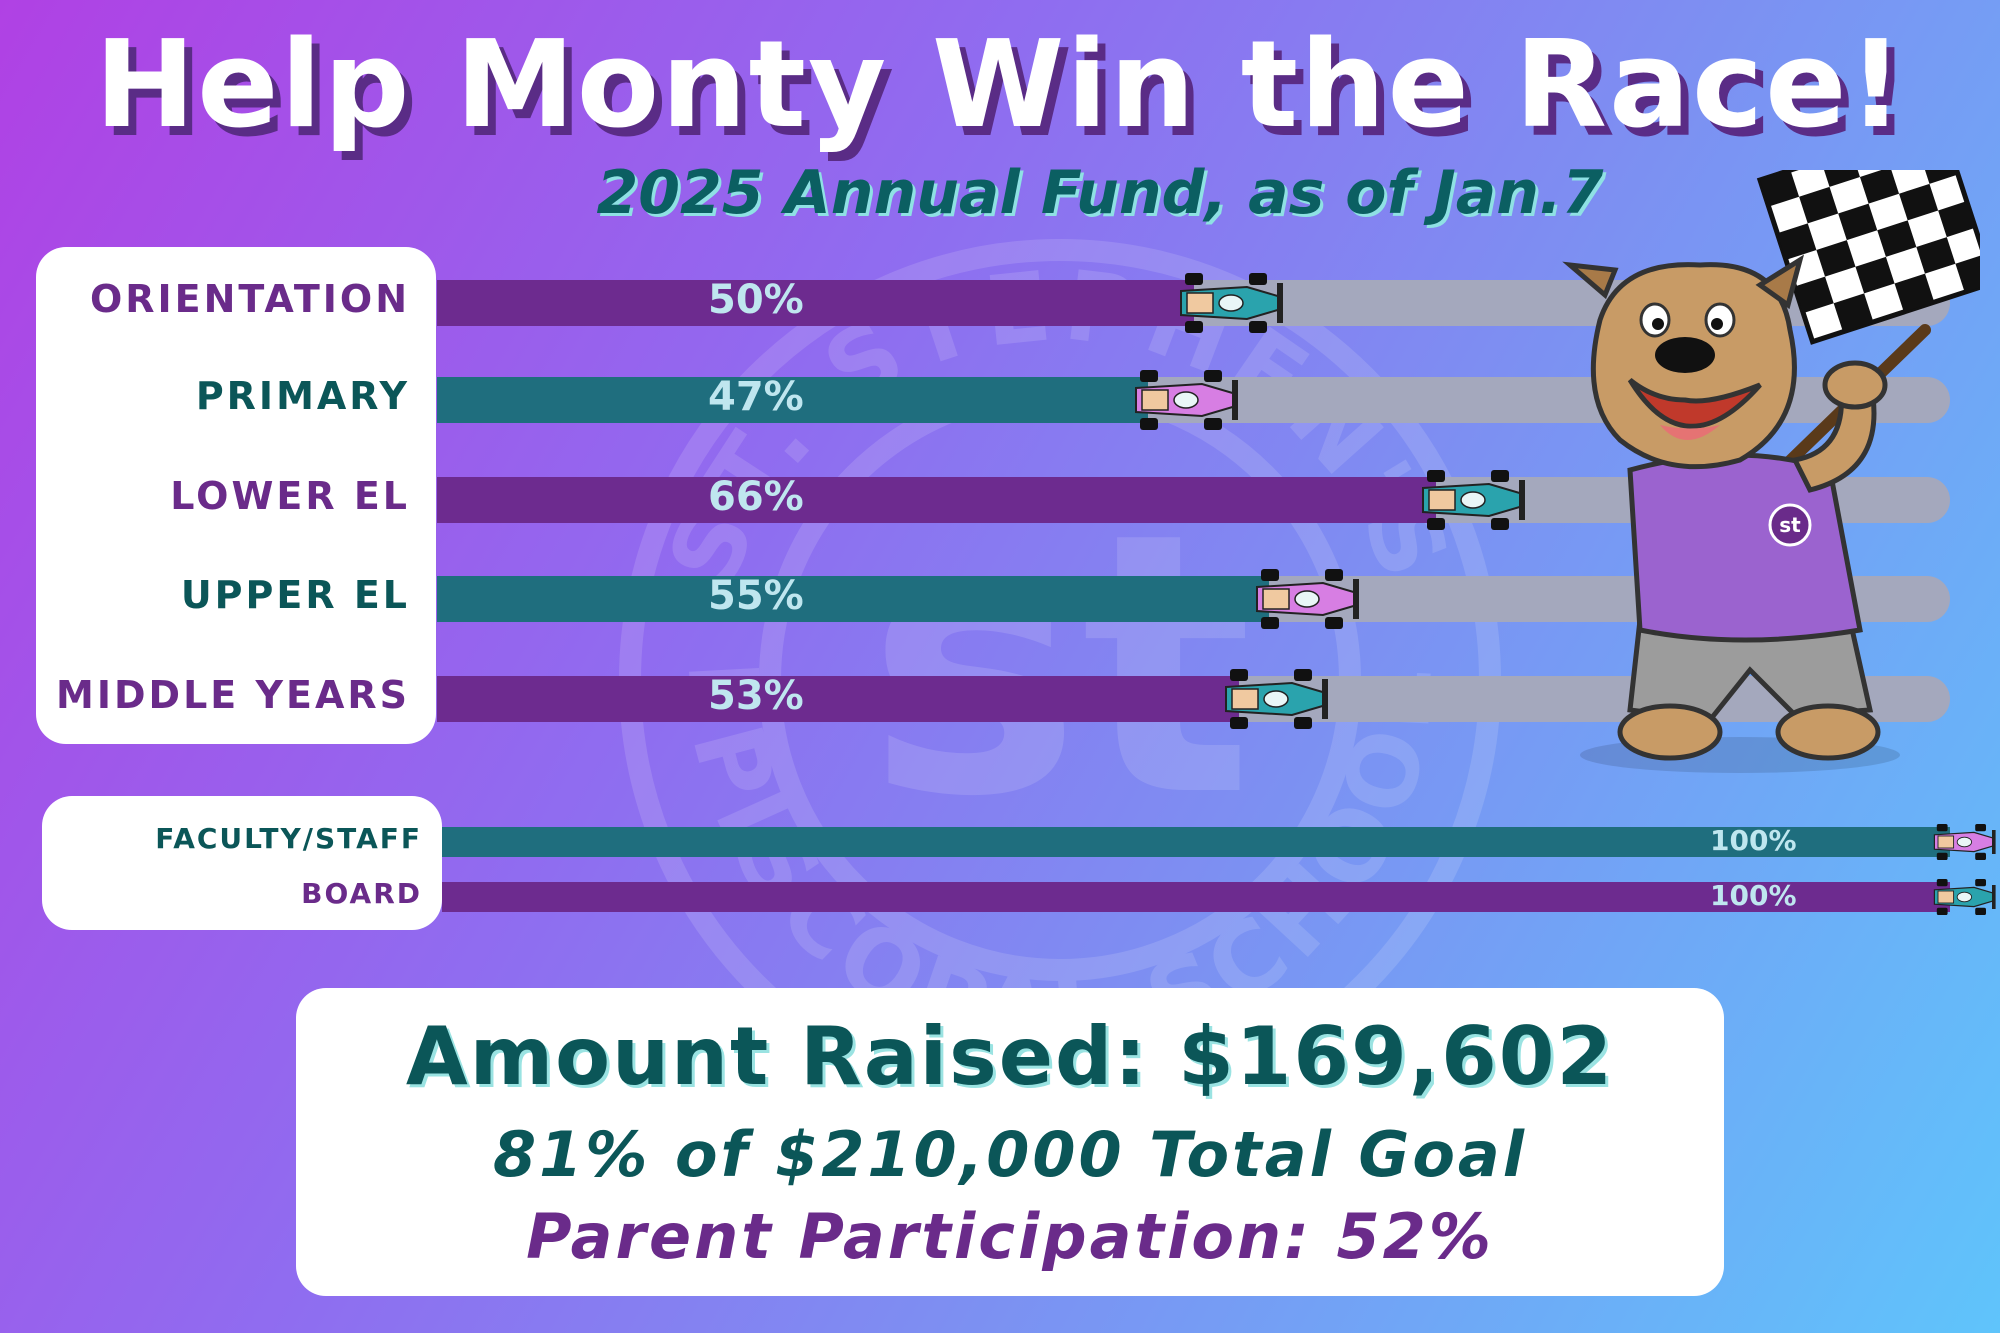 This screenshot has height=1333, width=2000. I want to click on total-goal: 81% of $210,000 Total Goal, so click(1010, 1154).